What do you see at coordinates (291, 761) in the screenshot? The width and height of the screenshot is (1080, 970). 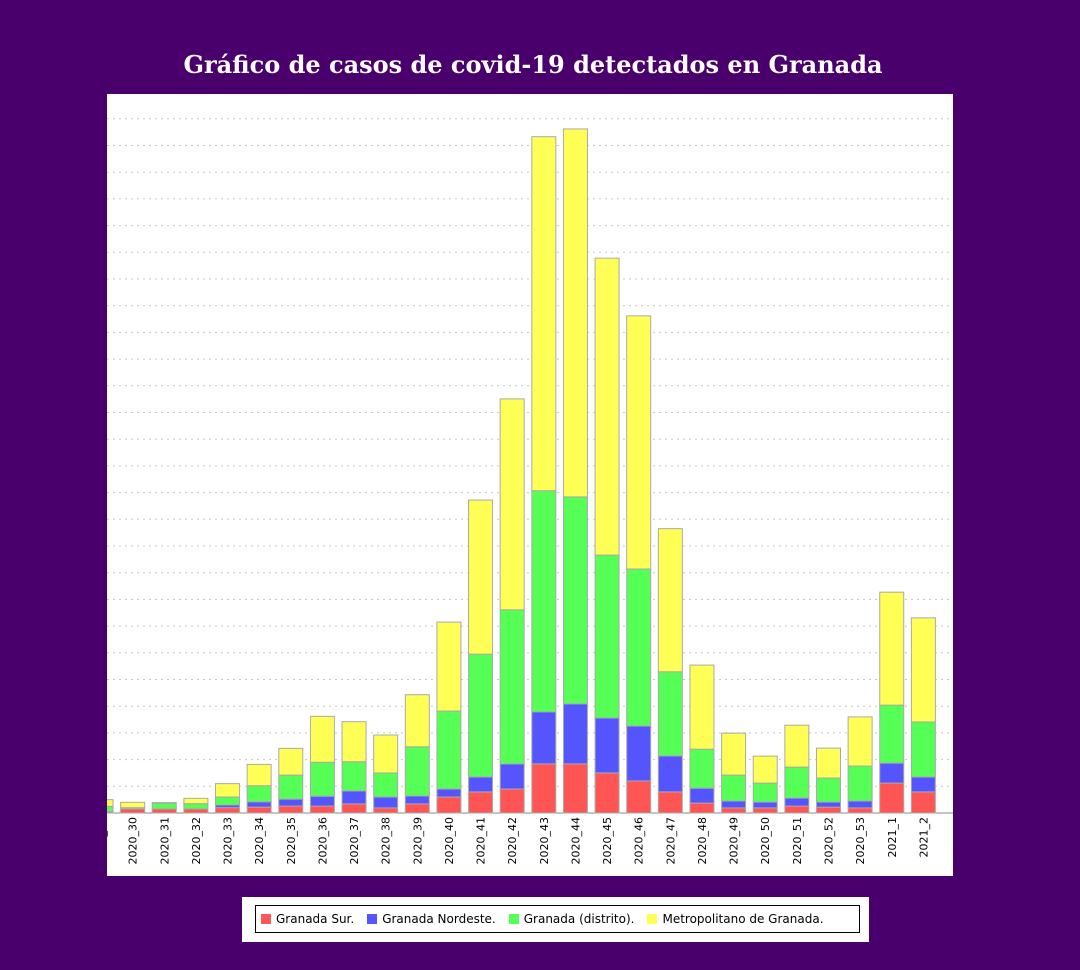 I see `bar-segment-2020_35-s3` at bounding box center [291, 761].